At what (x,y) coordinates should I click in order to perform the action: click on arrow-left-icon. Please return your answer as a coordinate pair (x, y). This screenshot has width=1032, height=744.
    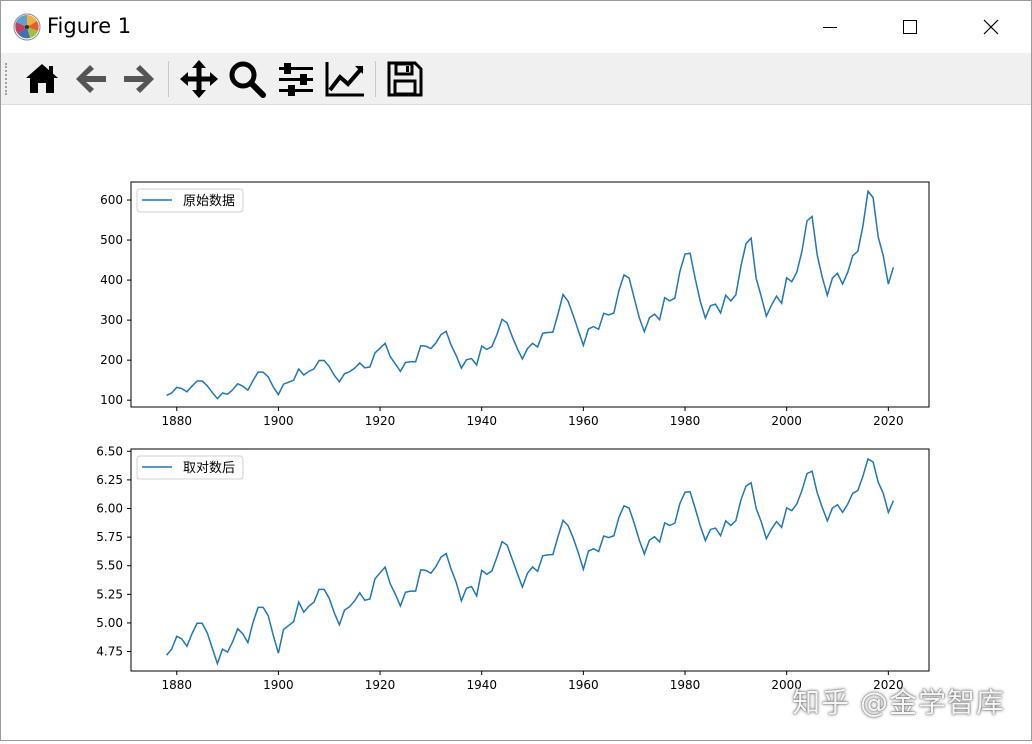
    Looking at the image, I should click on (91, 79).